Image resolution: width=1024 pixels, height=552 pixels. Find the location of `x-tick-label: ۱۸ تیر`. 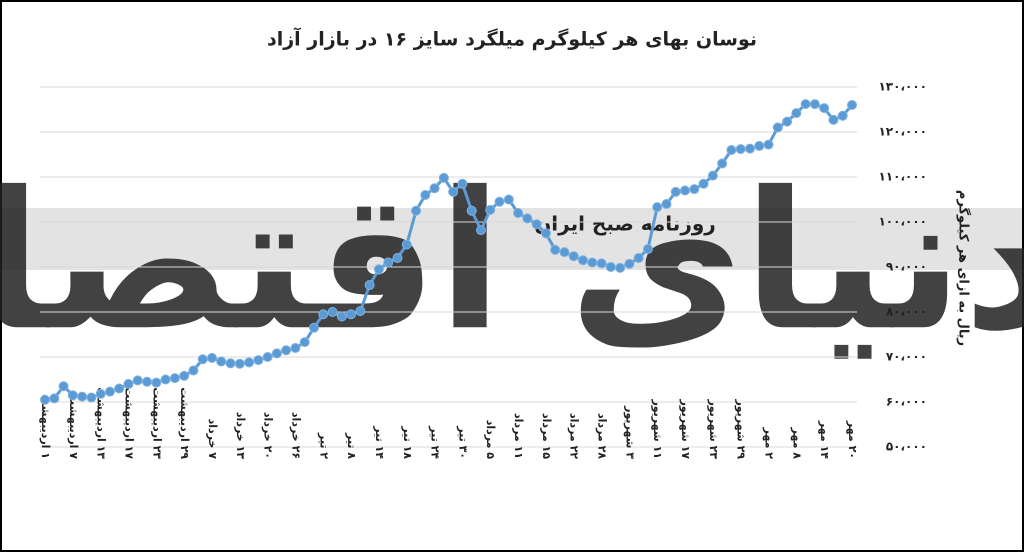

x-tick-label: ۱۸ تیر is located at coordinates (407, 442).